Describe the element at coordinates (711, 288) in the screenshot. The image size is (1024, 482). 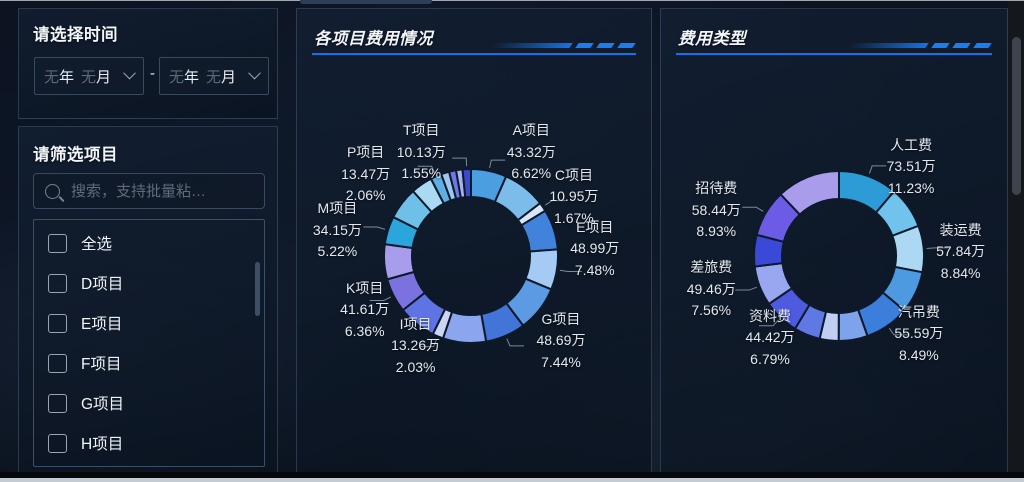
I see `chart-label-value: 49.46万` at that location.